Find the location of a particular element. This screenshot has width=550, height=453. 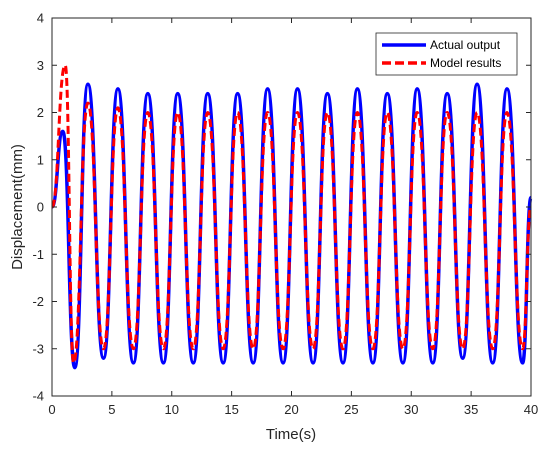

legend: Actual output Model results is located at coordinates (446, 54).